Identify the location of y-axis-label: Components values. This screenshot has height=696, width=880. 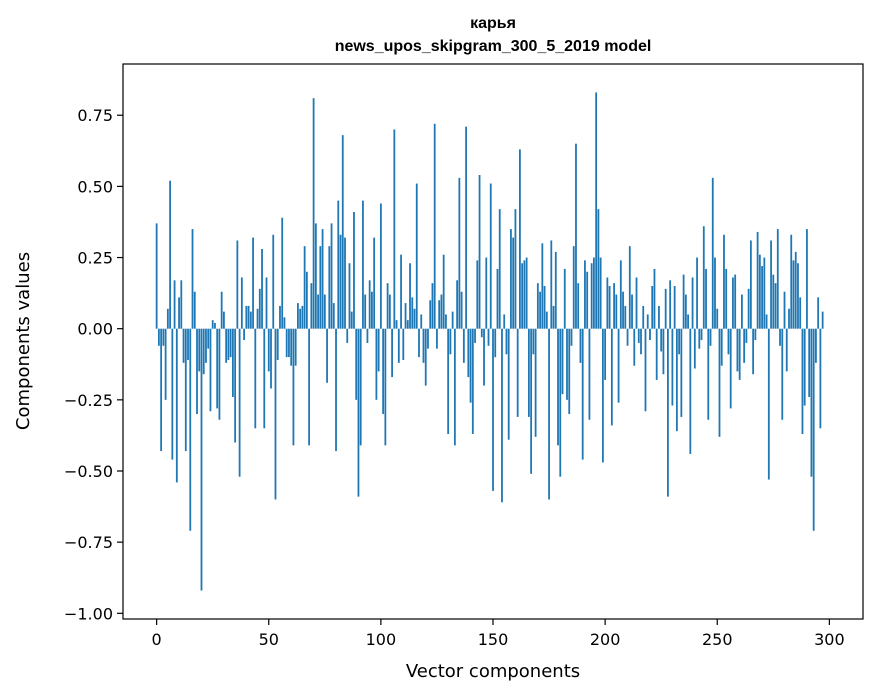
(23, 341).